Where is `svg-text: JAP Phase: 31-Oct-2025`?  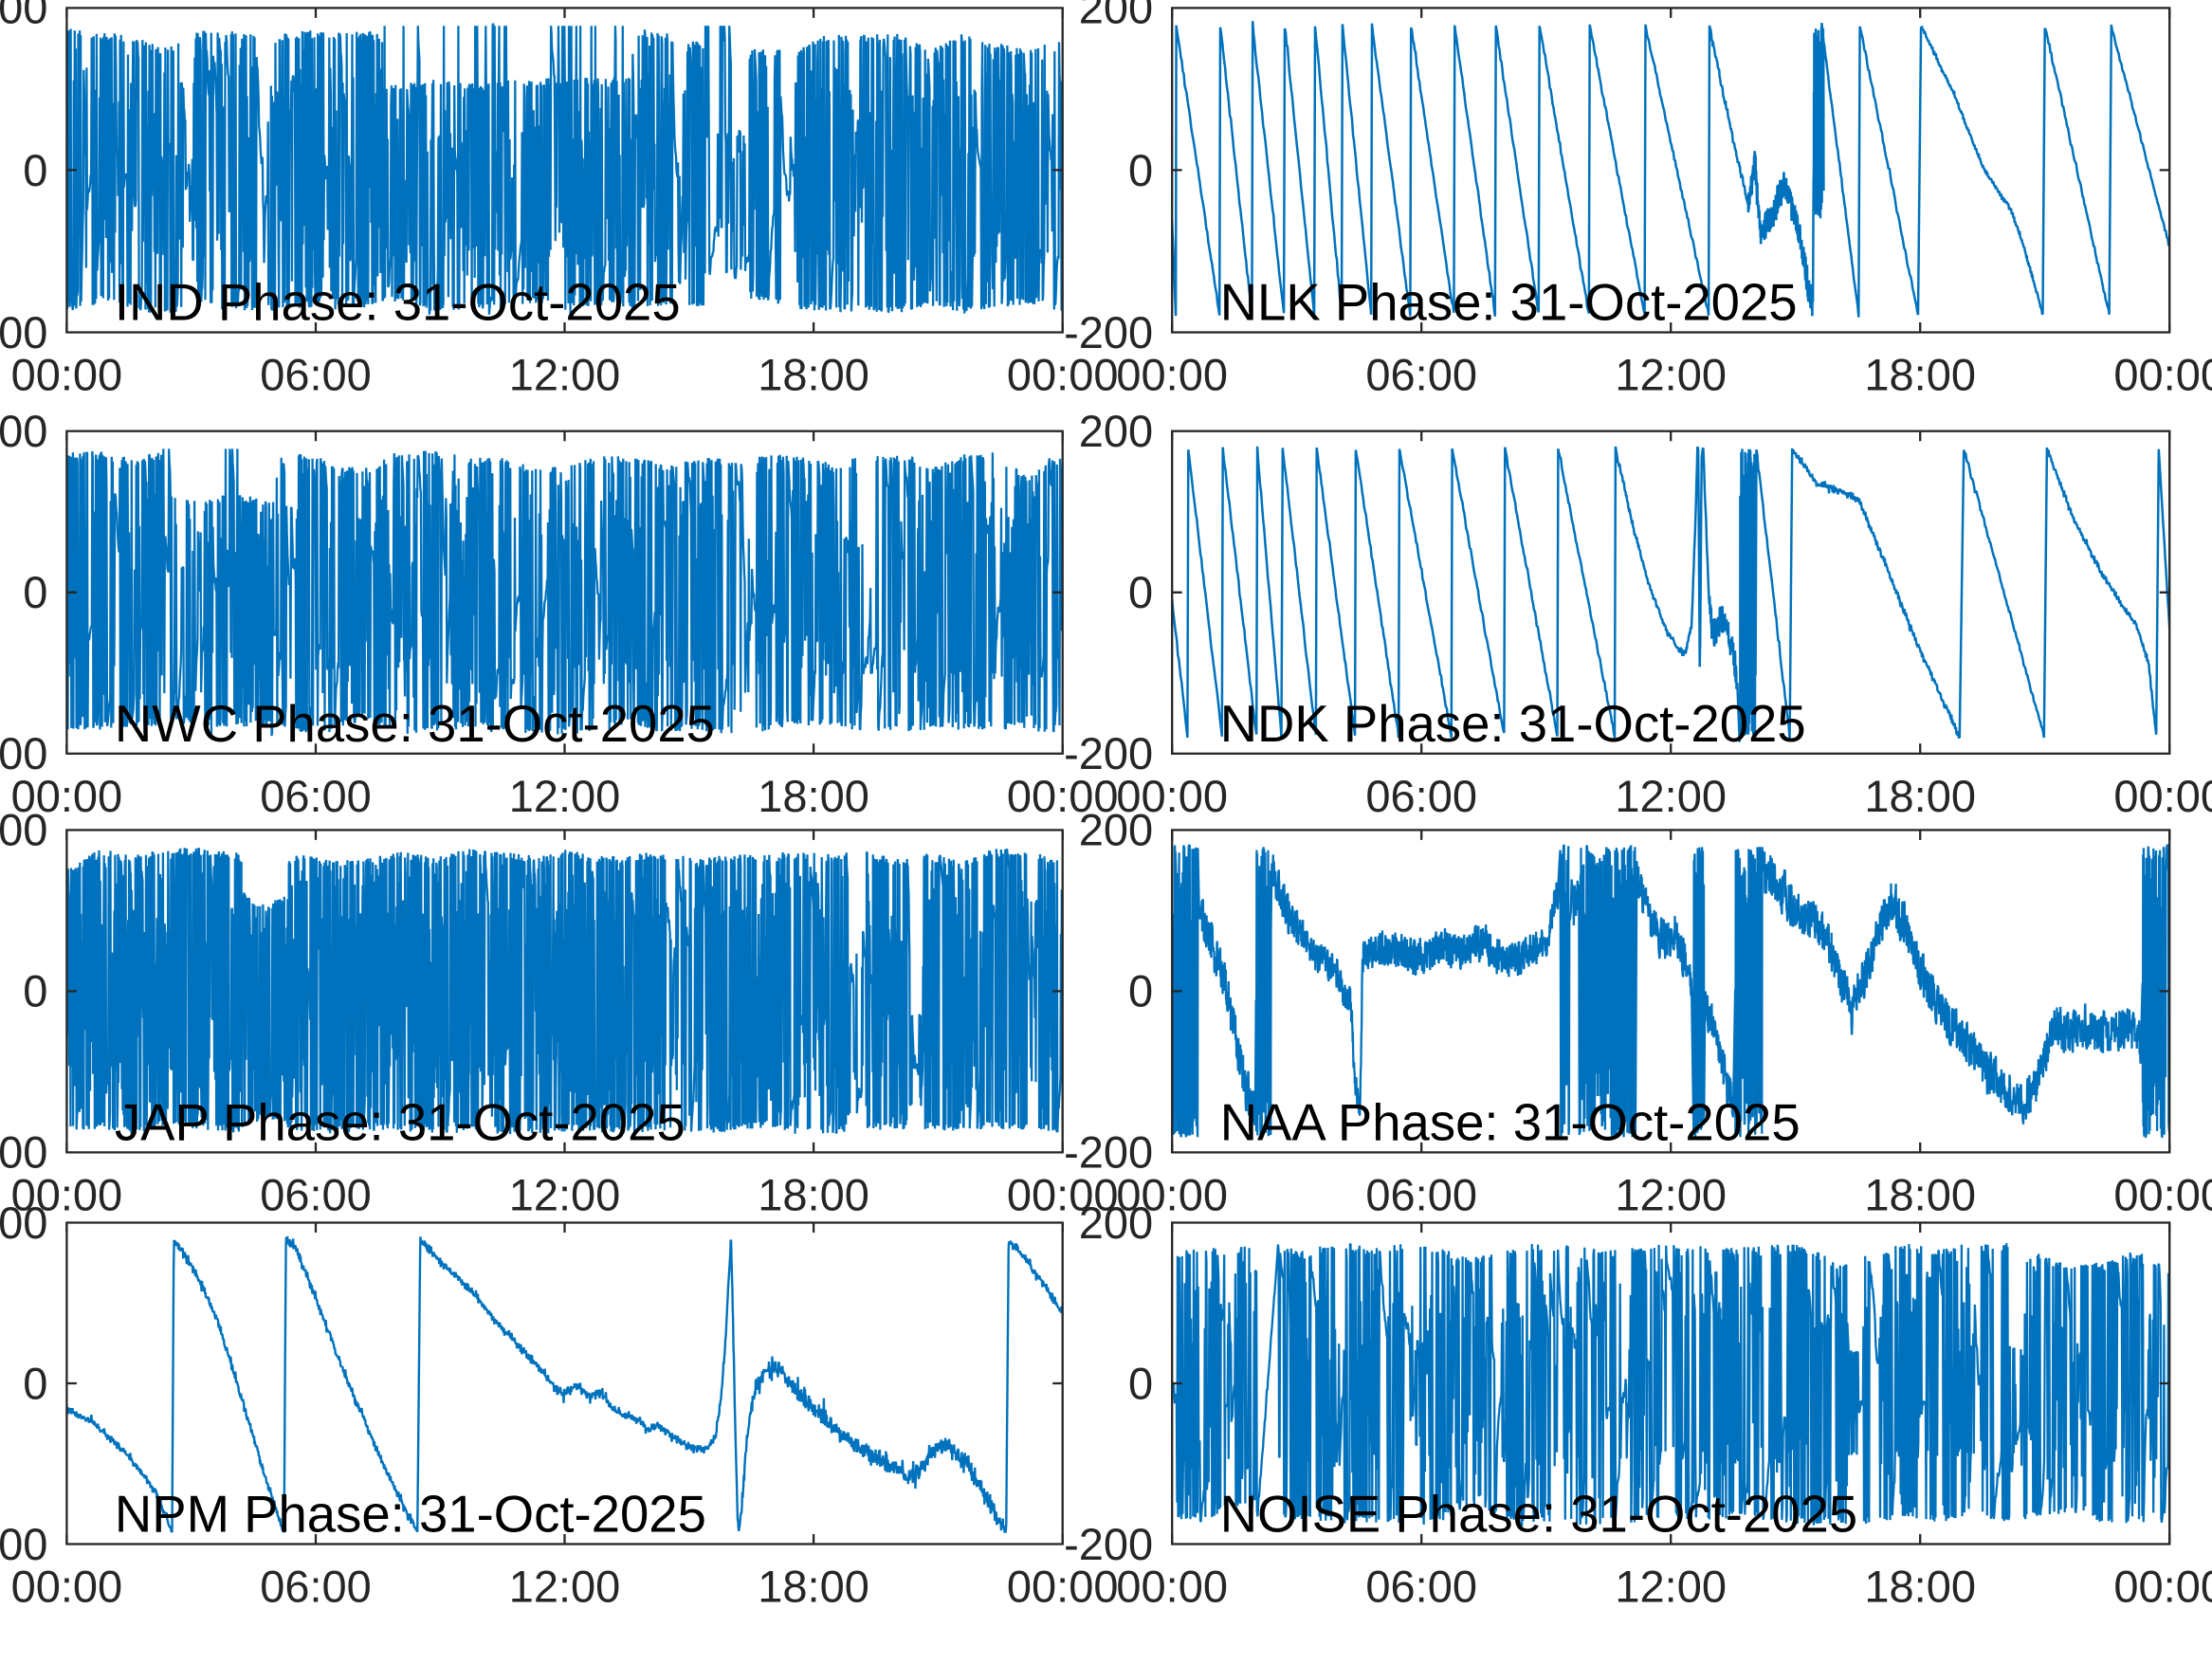
svg-text: JAP Phase: 31-Oct-2025 is located at coordinates (400, 1122).